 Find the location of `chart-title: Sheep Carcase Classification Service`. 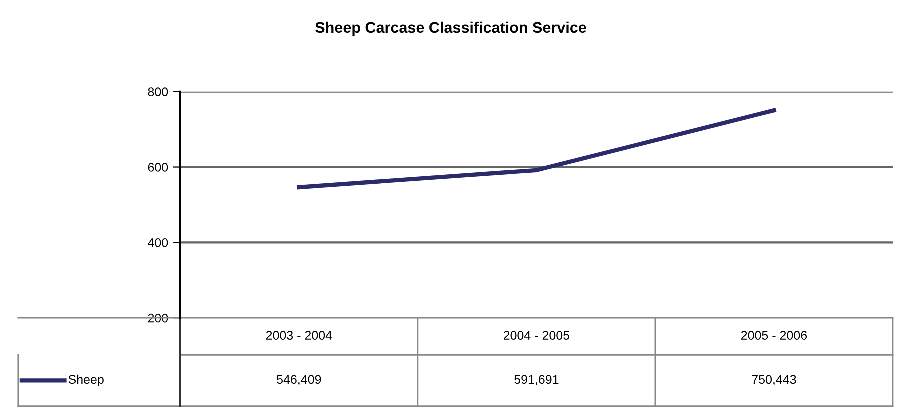

chart-title: Sheep Carcase Classification Service is located at coordinates (451, 29).